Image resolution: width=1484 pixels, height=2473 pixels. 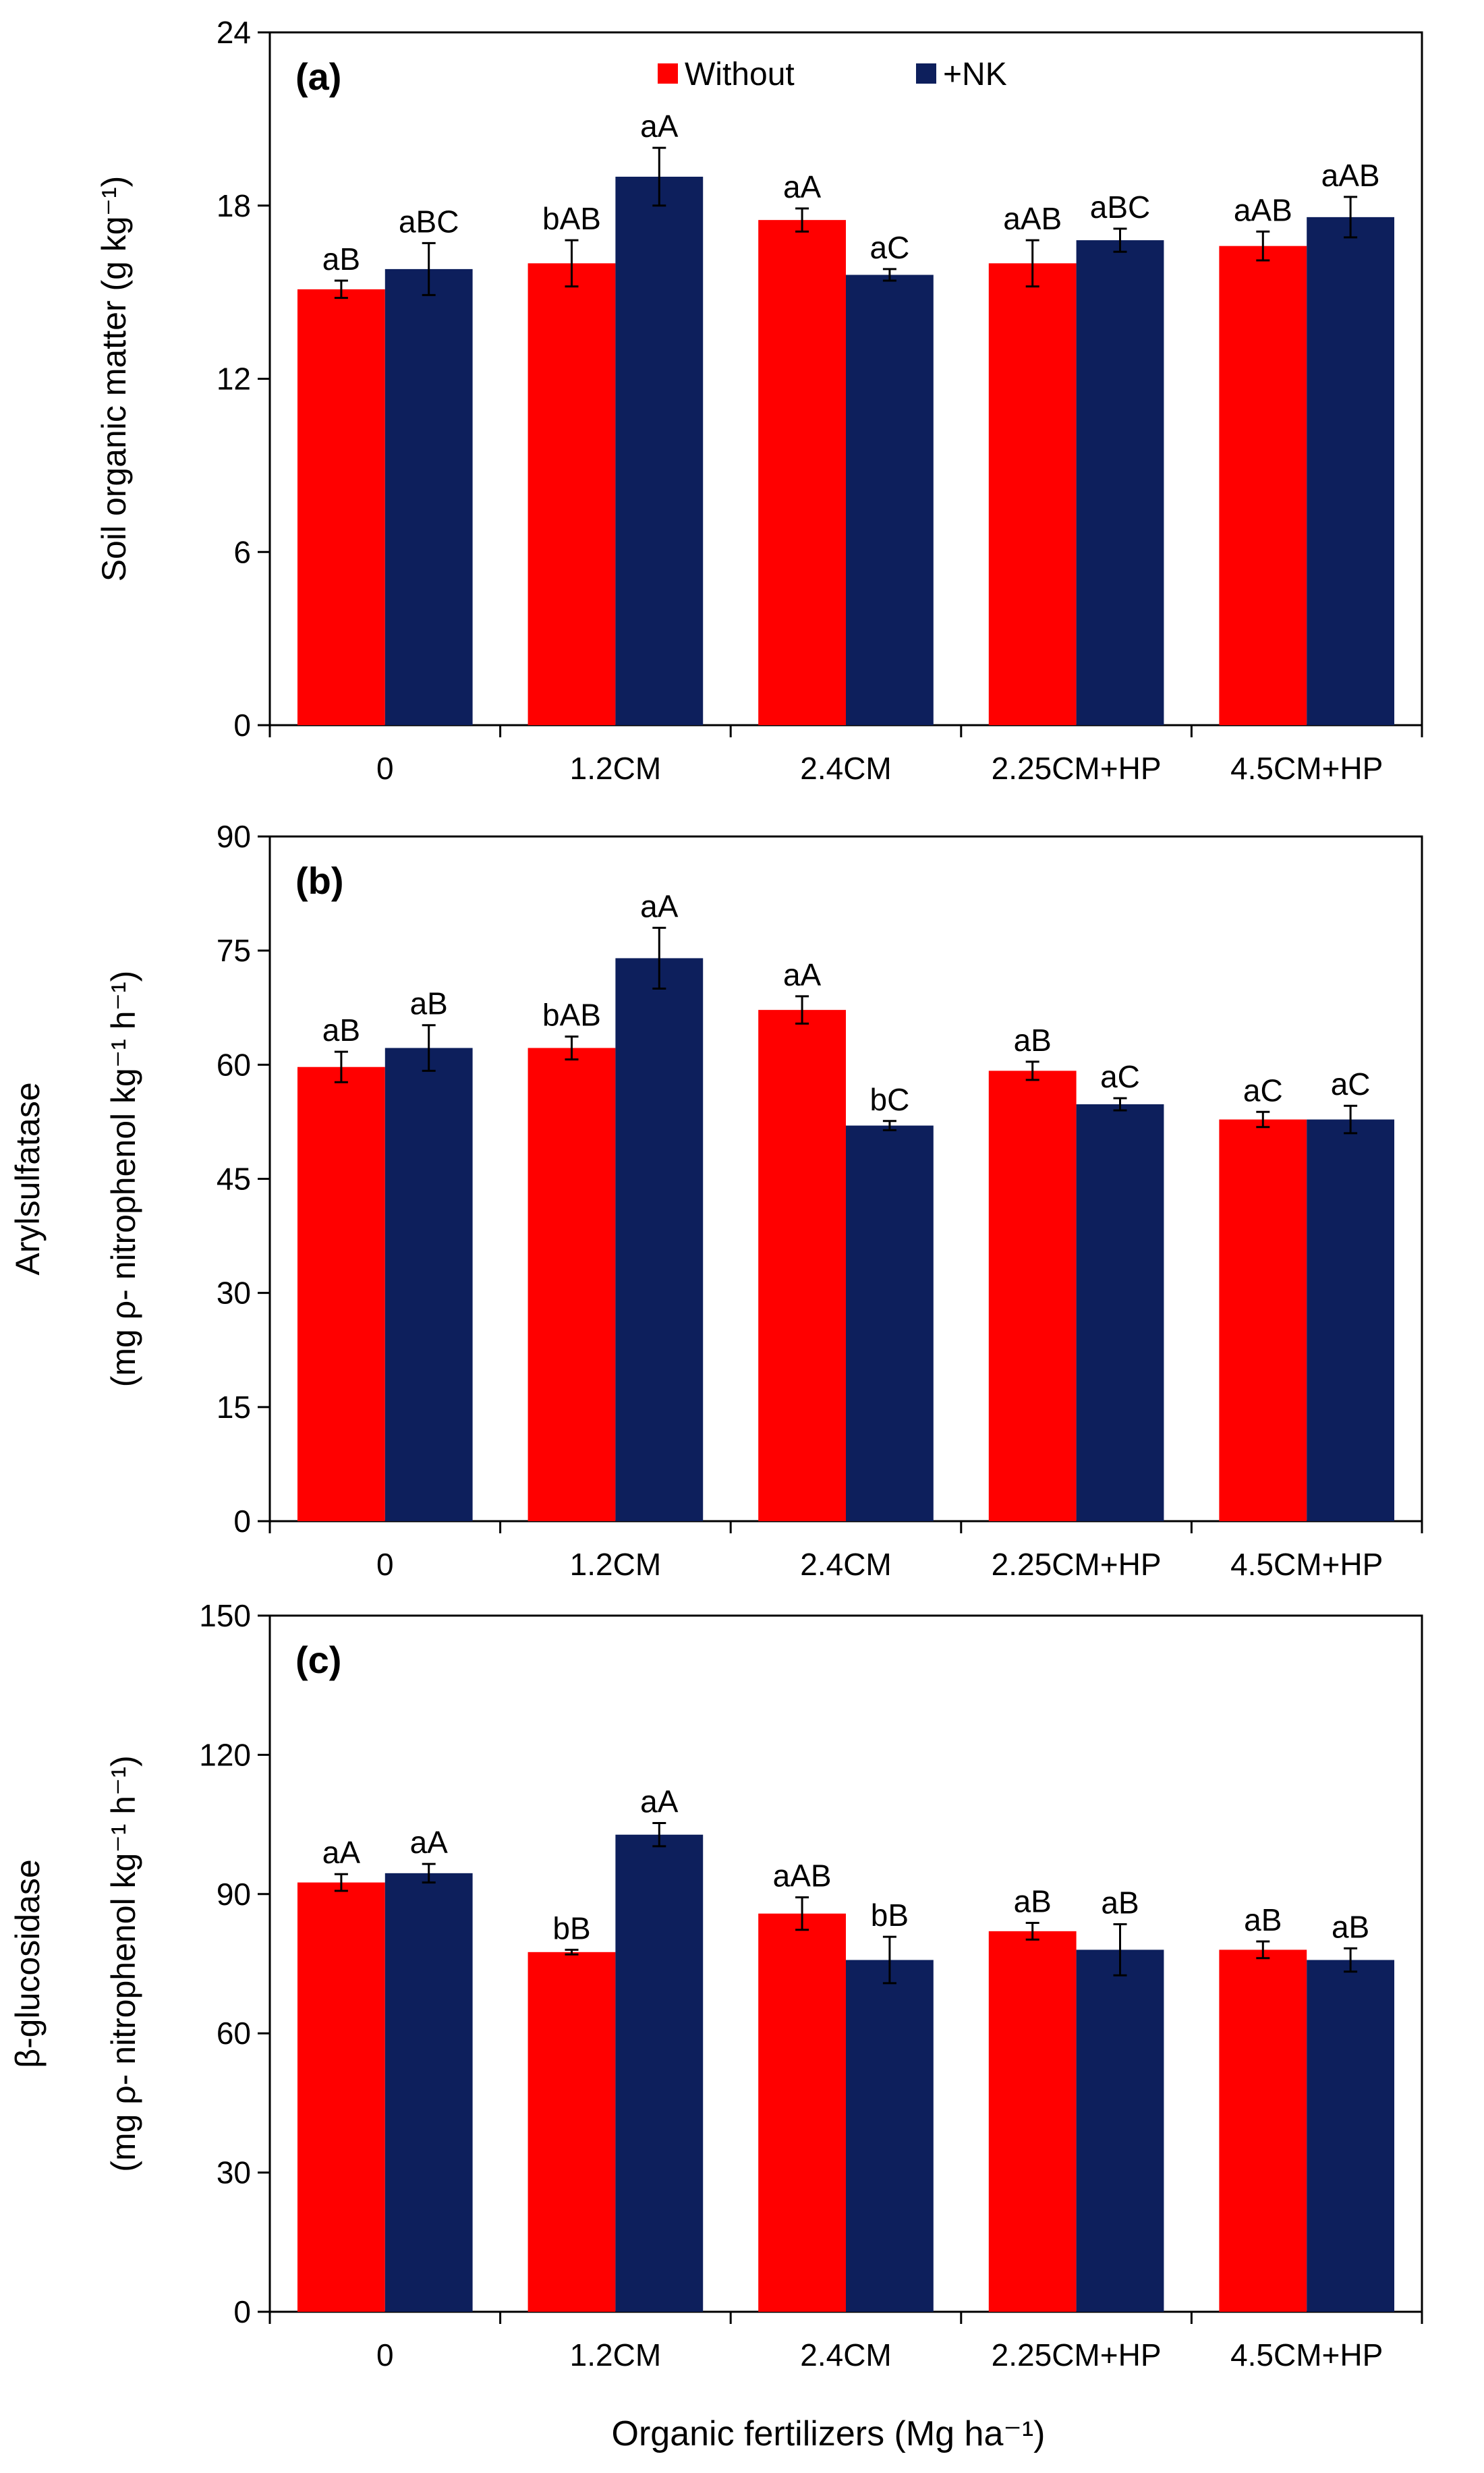 I want to click on legend-entry: Without, so click(x=740, y=74).